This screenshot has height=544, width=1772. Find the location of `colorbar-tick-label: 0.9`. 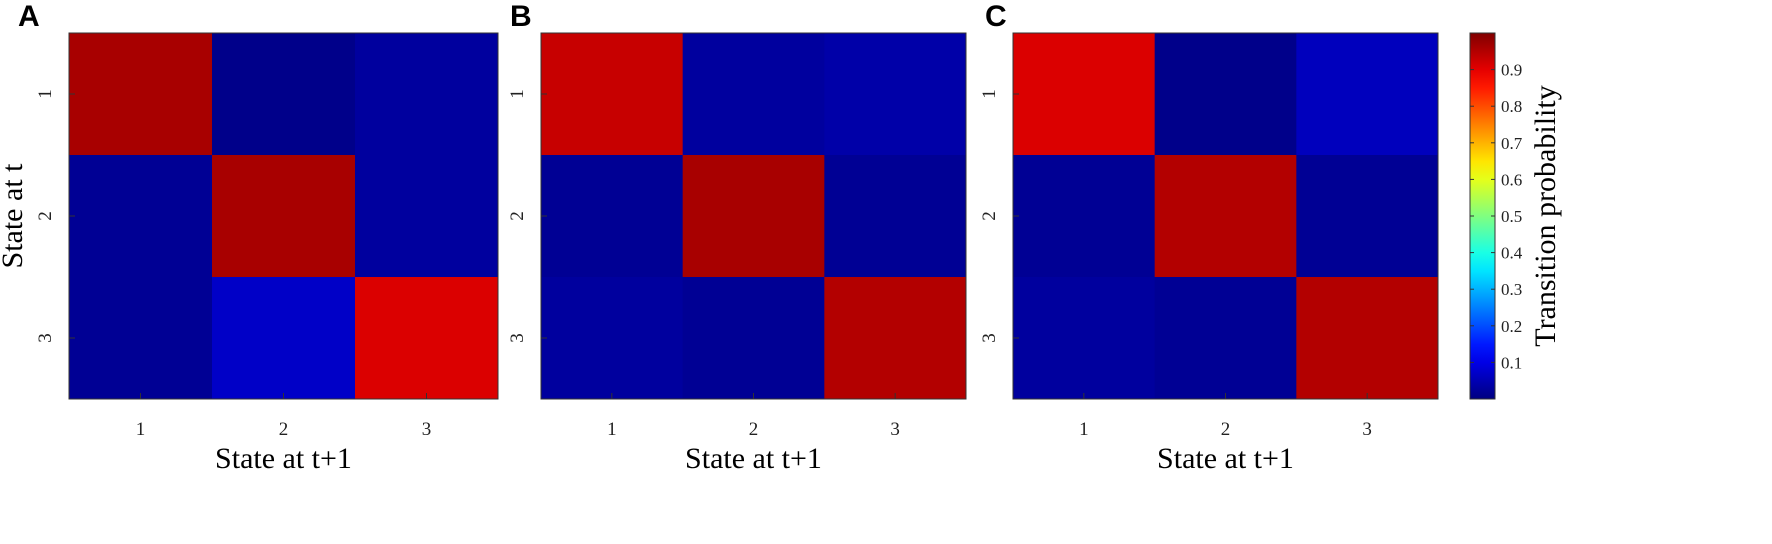

colorbar-tick-label: 0.9 is located at coordinates (1511, 70).